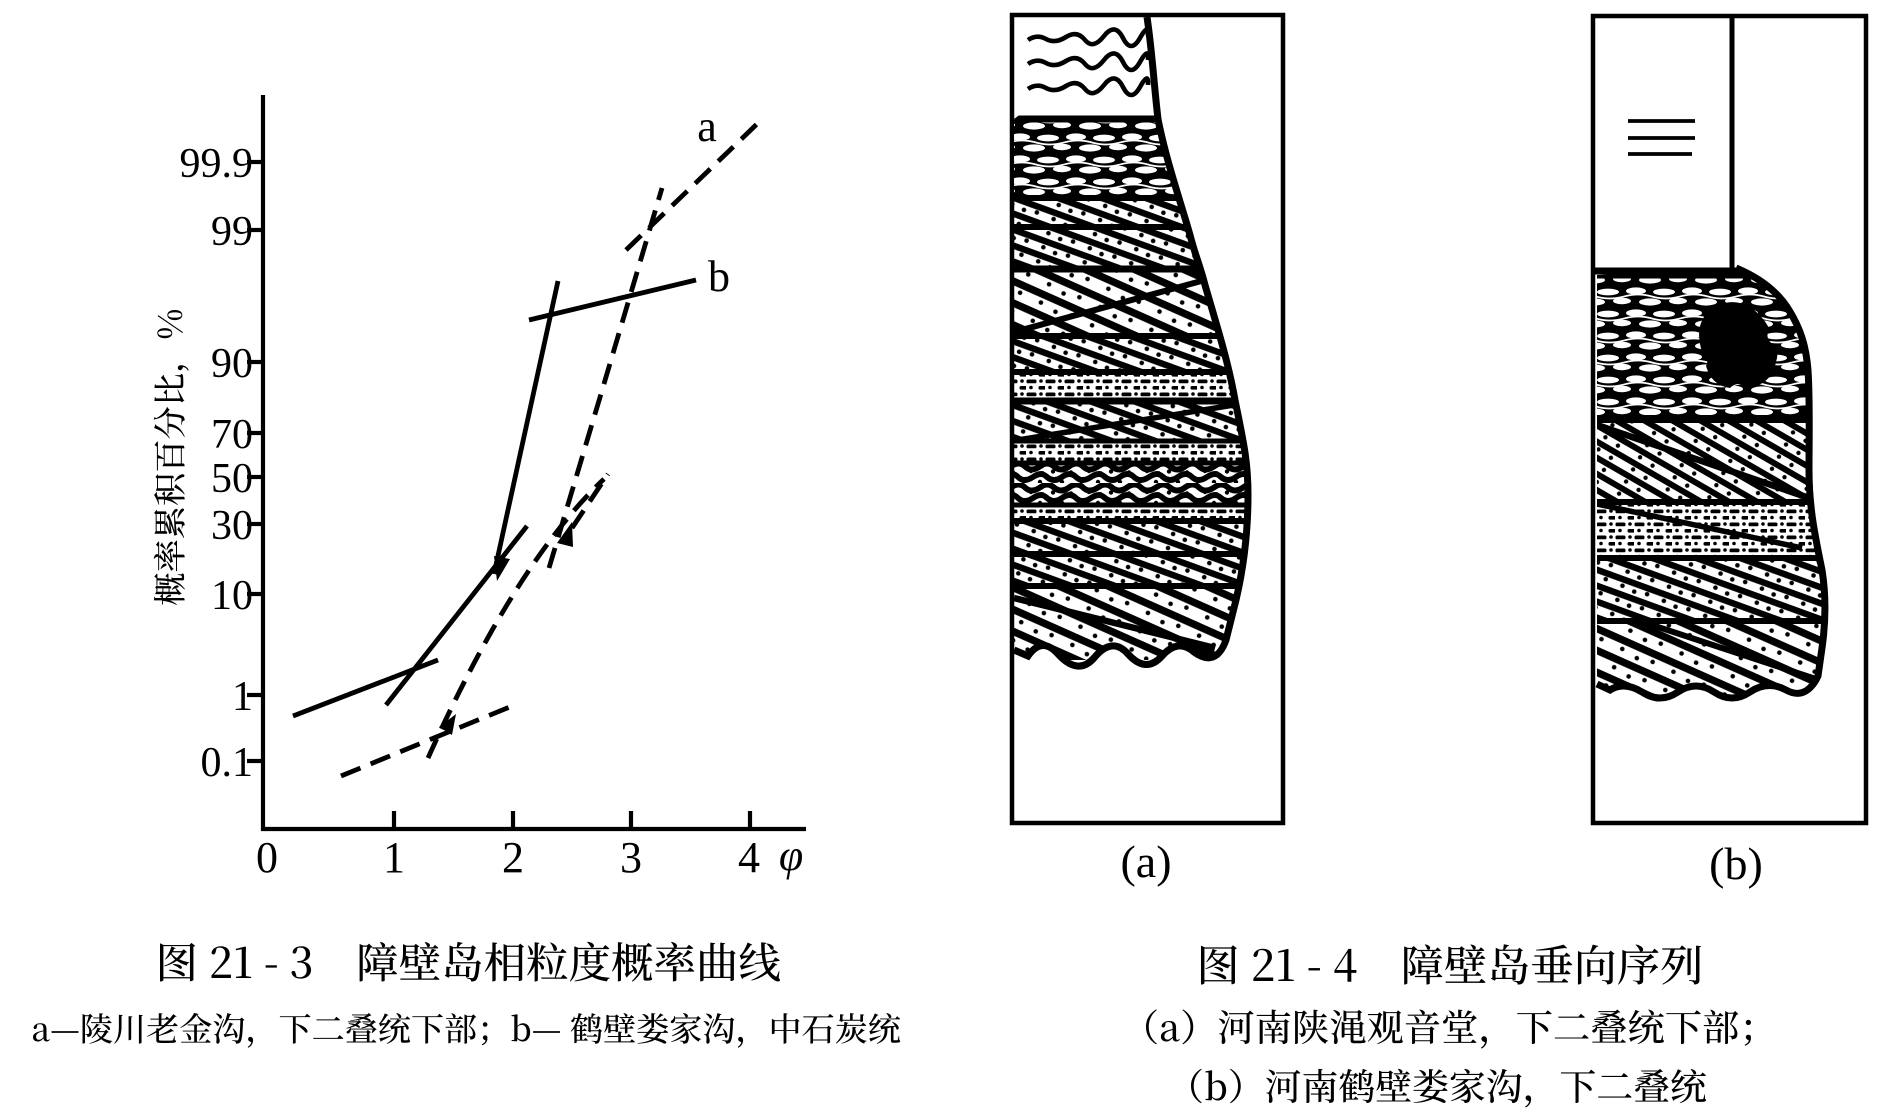  Describe the element at coordinates (749, 857) in the screenshot. I see `svg-text: 4` at that location.